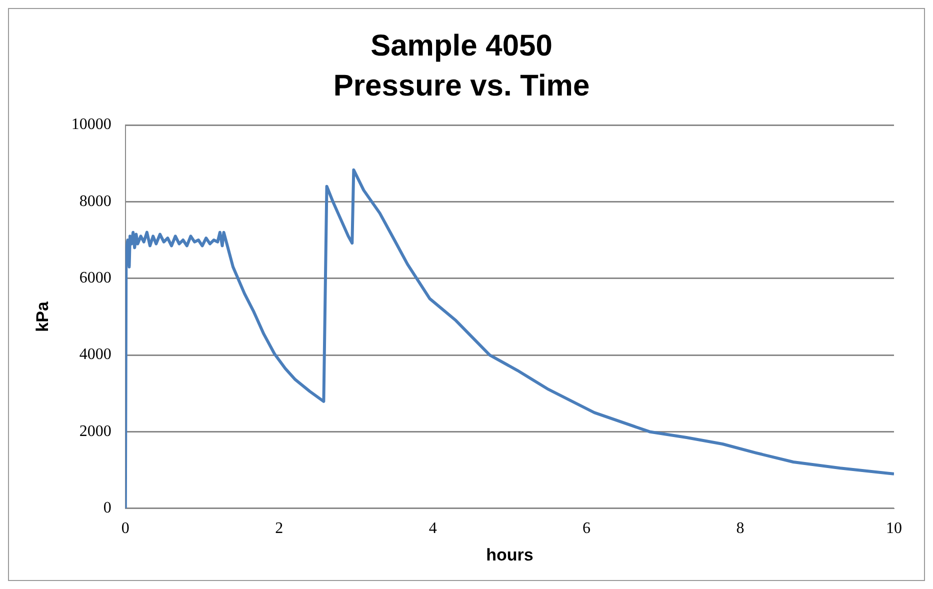 This screenshot has width=933, height=589. What do you see at coordinates (95, 355) in the screenshot?
I see `y-tick-label: 4000` at bounding box center [95, 355].